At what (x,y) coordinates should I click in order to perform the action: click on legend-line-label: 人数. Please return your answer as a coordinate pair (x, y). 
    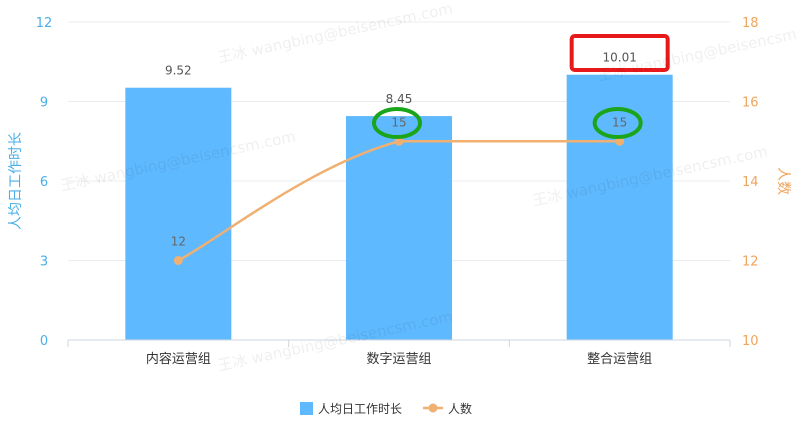
    Looking at the image, I should click on (460, 408).